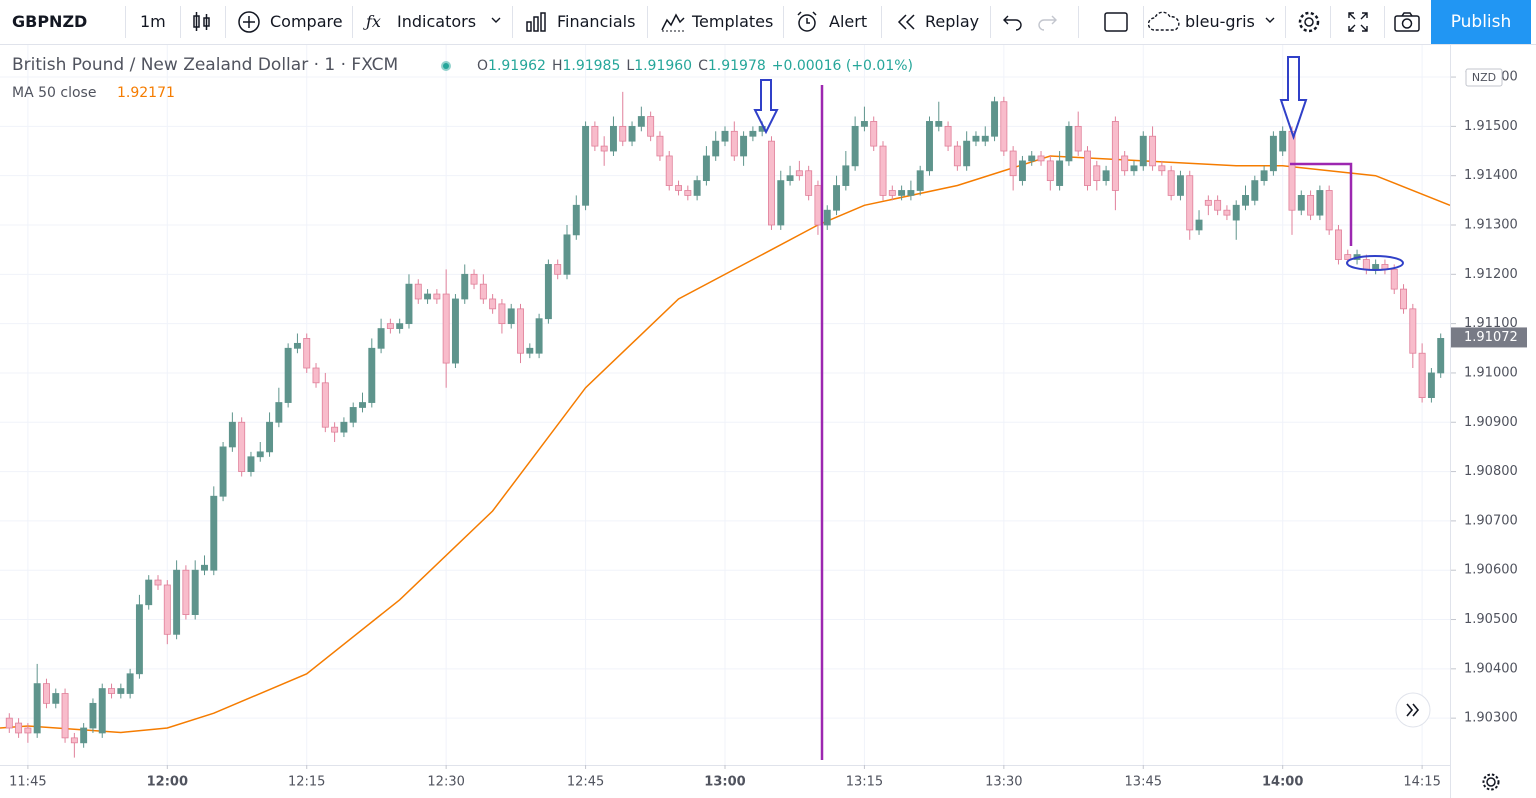  I want to click on y-tick-label: 1.90400, so click(1491, 668).